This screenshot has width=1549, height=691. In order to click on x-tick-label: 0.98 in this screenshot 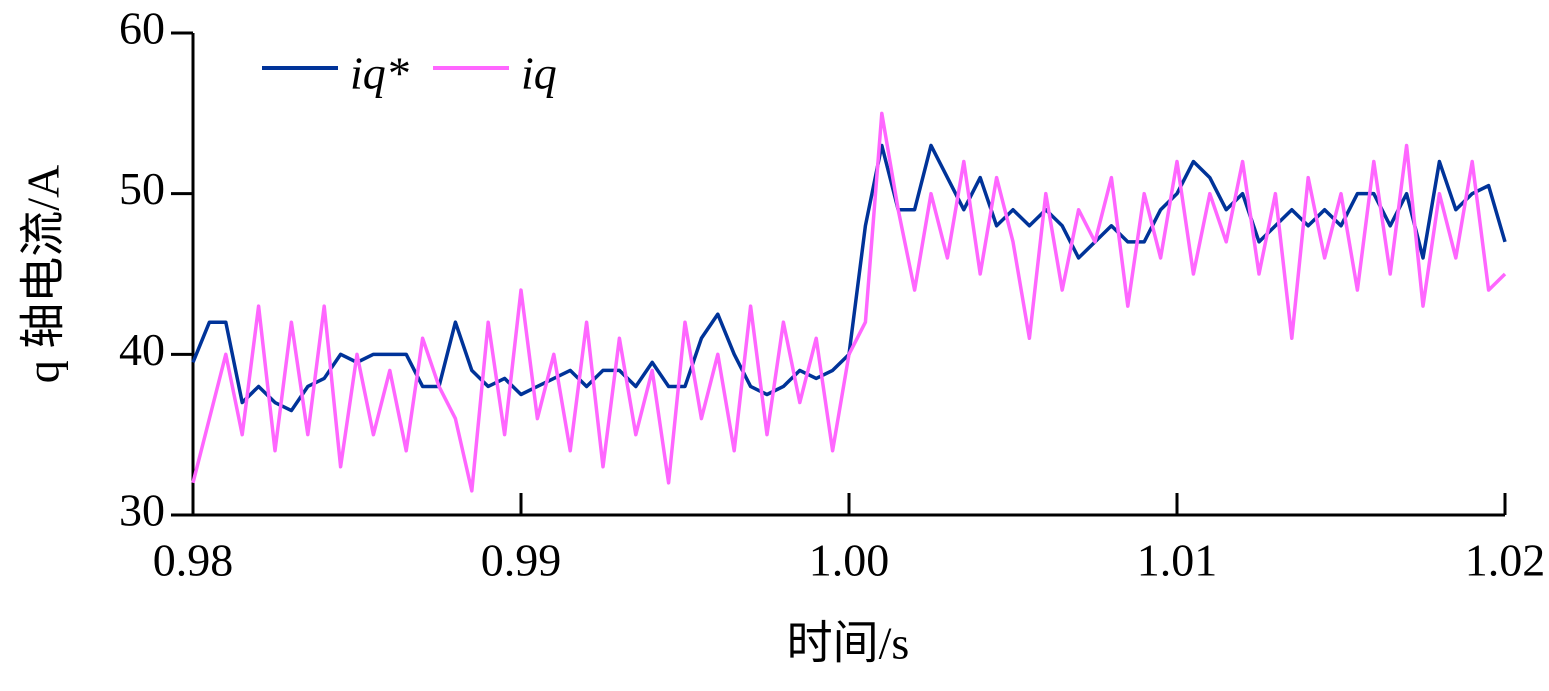, I will do `click(193, 560)`.